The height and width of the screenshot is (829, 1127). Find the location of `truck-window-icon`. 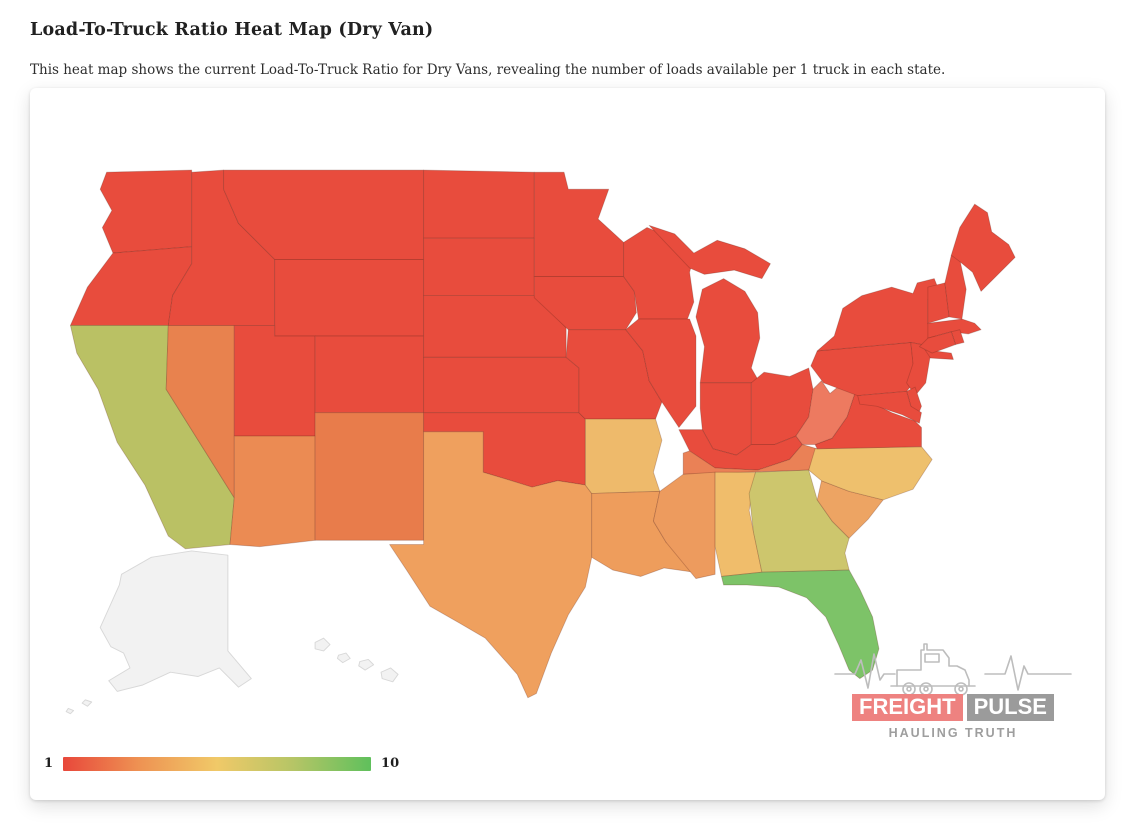

truck-window-icon is located at coordinates (932, 658).